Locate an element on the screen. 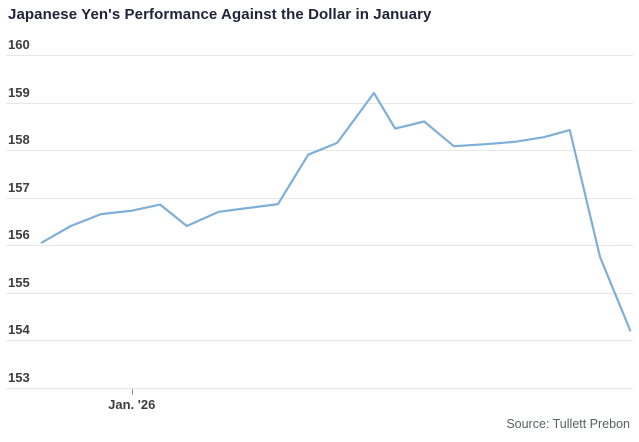  source-label: Source: Tullett Prebon is located at coordinates (568, 424).